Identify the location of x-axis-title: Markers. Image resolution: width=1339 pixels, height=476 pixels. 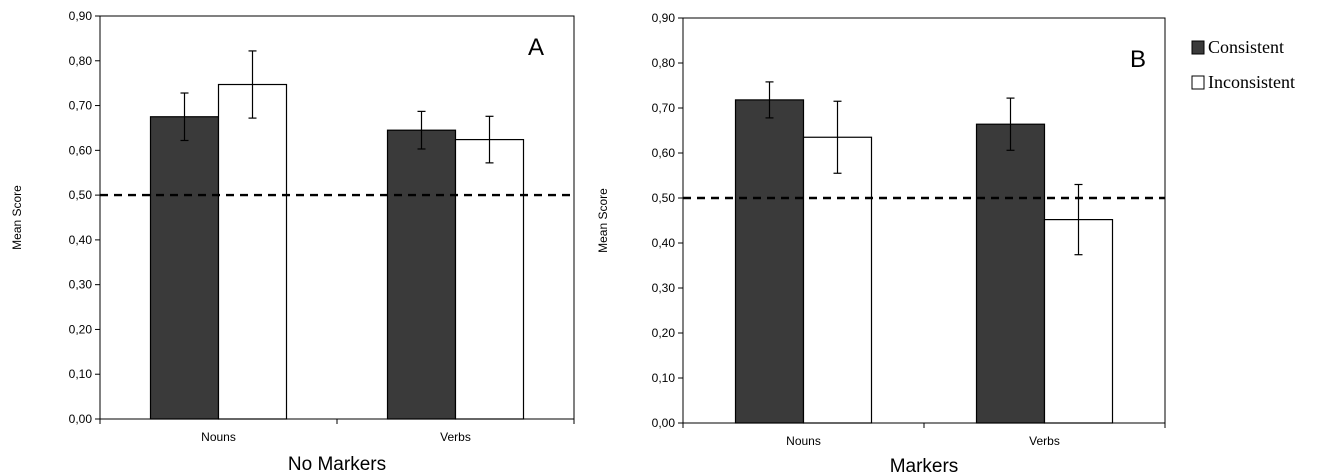
(924, 466).